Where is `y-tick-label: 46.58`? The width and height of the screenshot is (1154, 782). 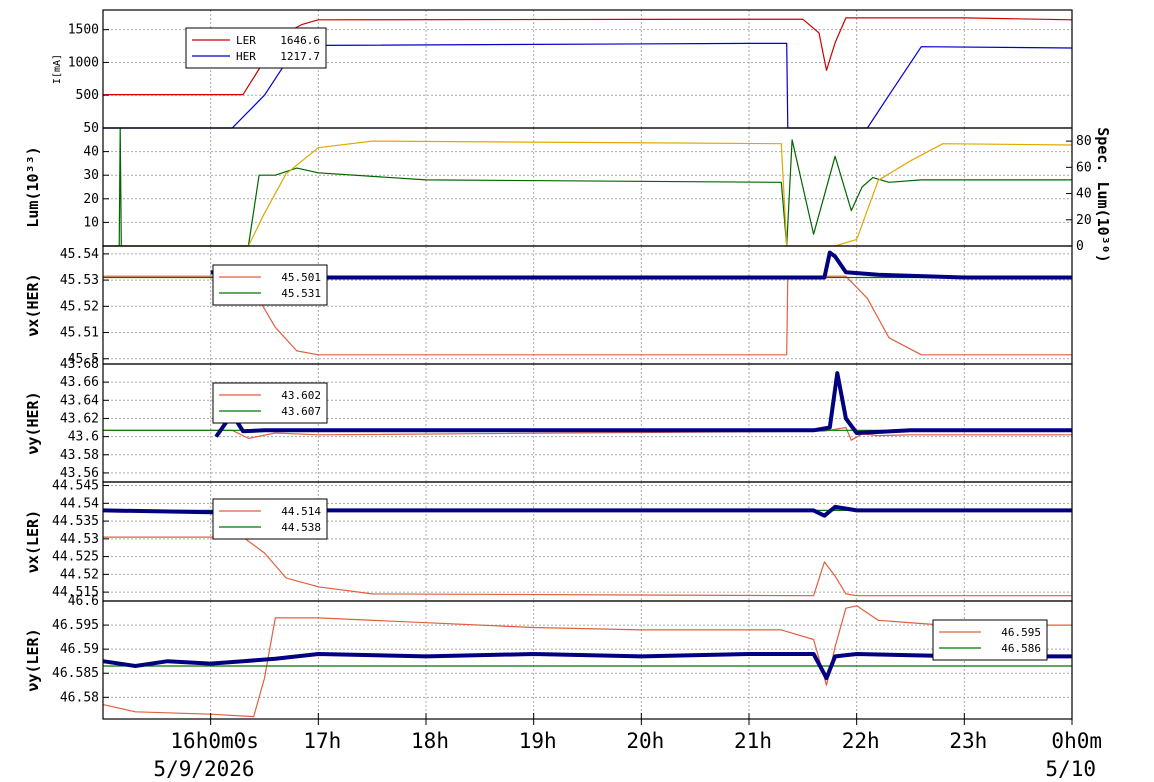
y-tick-label: 46.58 is located at coordinates (79, 697).